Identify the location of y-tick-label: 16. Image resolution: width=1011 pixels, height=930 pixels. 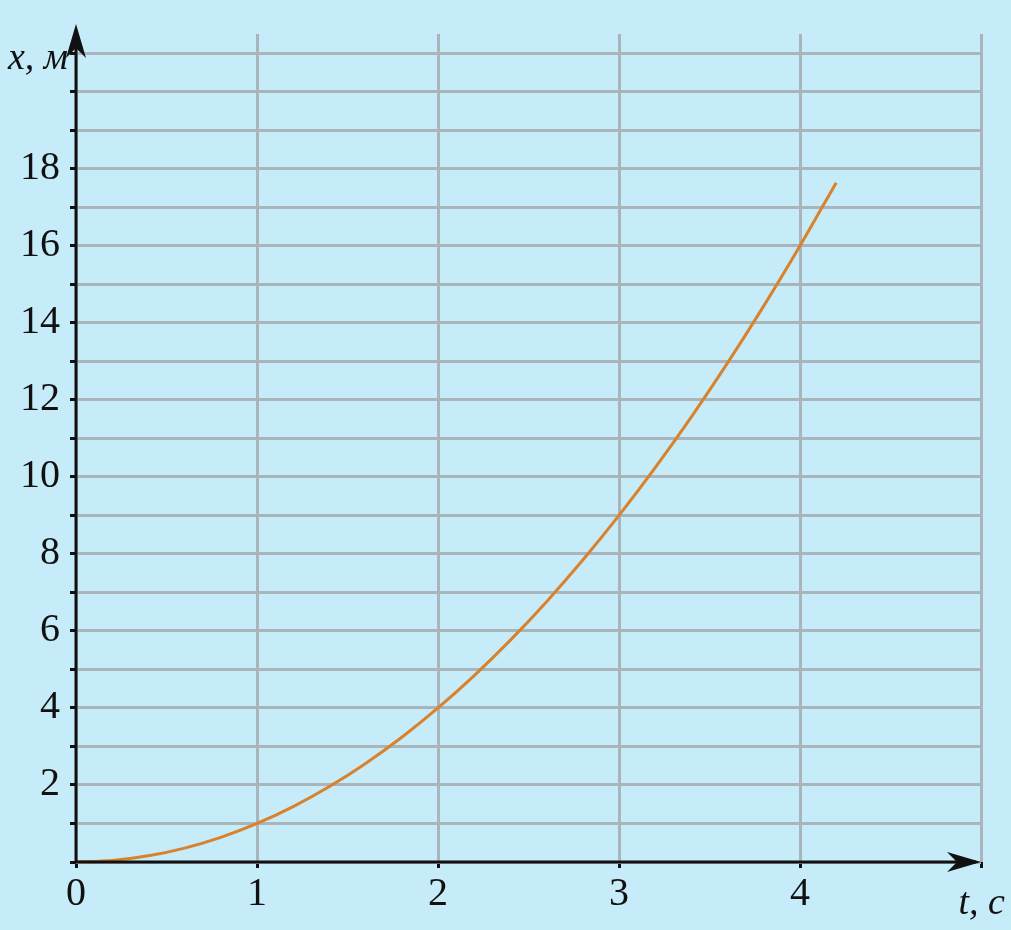
(40, 243).